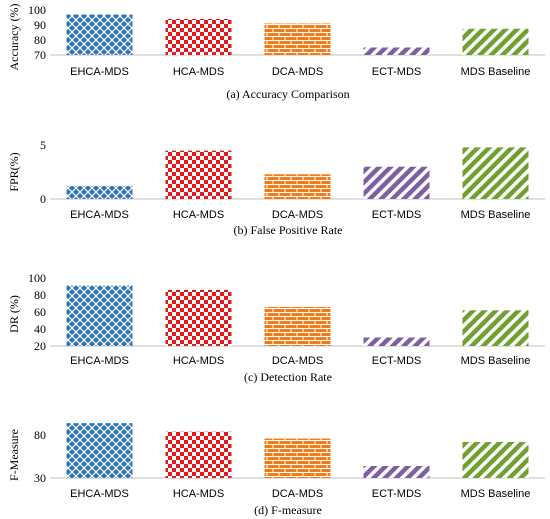  Describe the element at coordinates (40, 40) in the screenshot. I see `panel-a-ytick: 80` at that location.